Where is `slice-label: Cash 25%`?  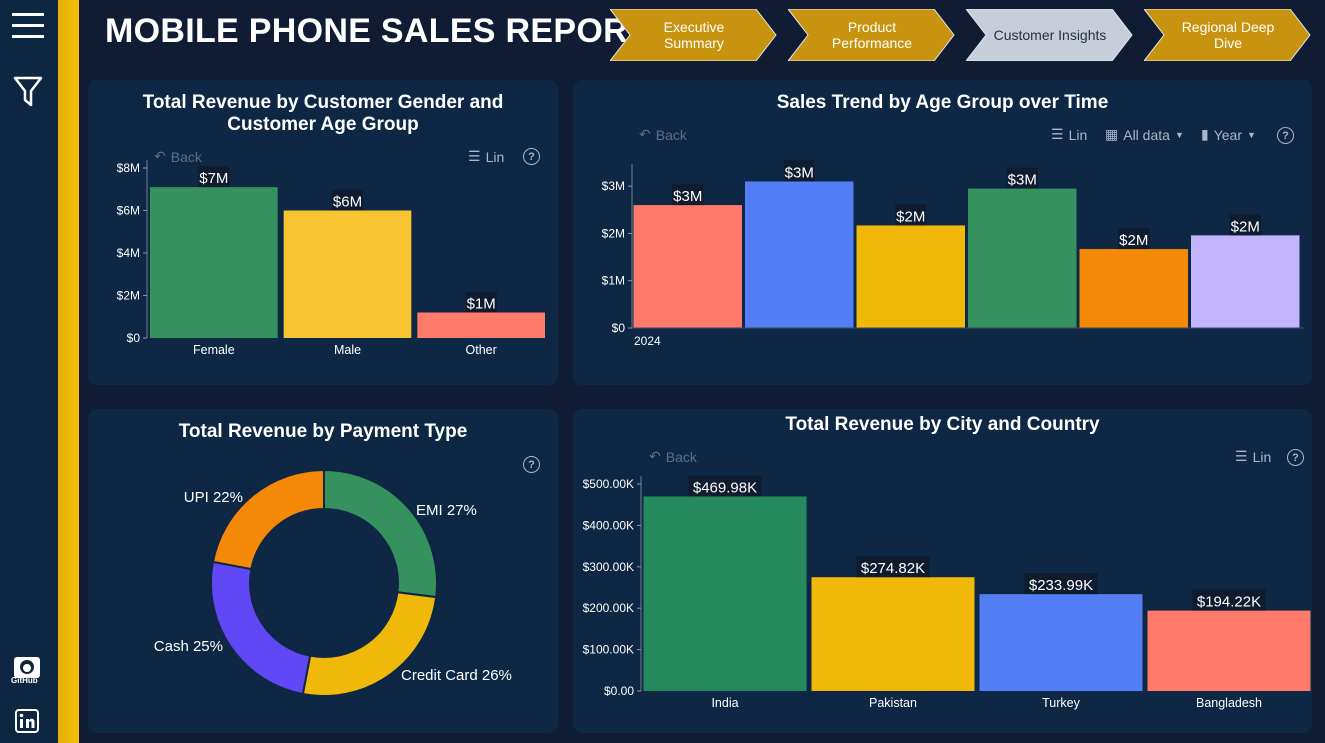
slice-label: Cash 25% is located at coordinates (188, 646).